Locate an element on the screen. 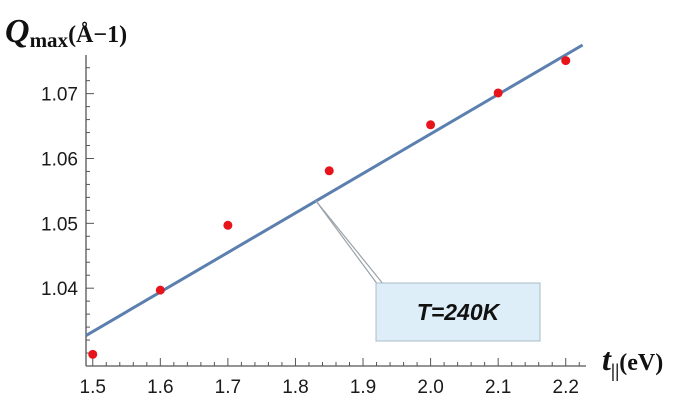 This screenshot has height=406, width=693. y-tick-label: 1.05 is located at coordinates (59, 224).